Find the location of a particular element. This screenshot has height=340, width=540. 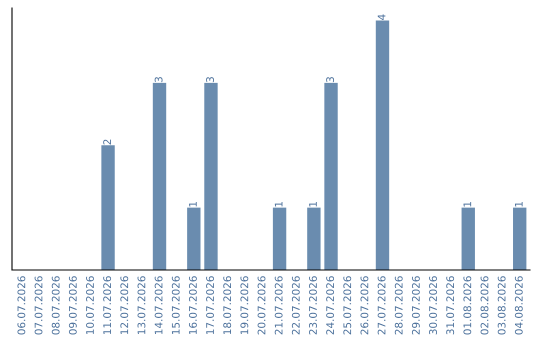

x-tick-label: 06.07.2026 is located at coordinates (21, 305).